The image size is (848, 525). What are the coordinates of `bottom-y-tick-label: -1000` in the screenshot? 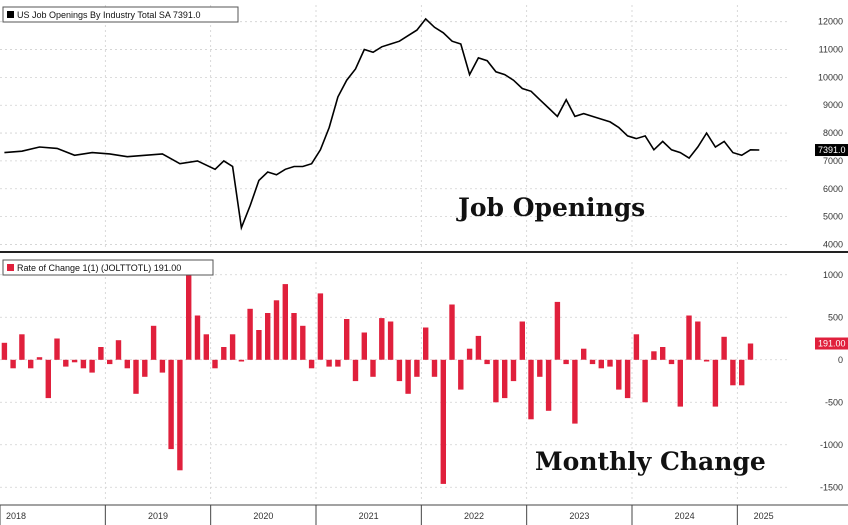 It's located at (831, 445).